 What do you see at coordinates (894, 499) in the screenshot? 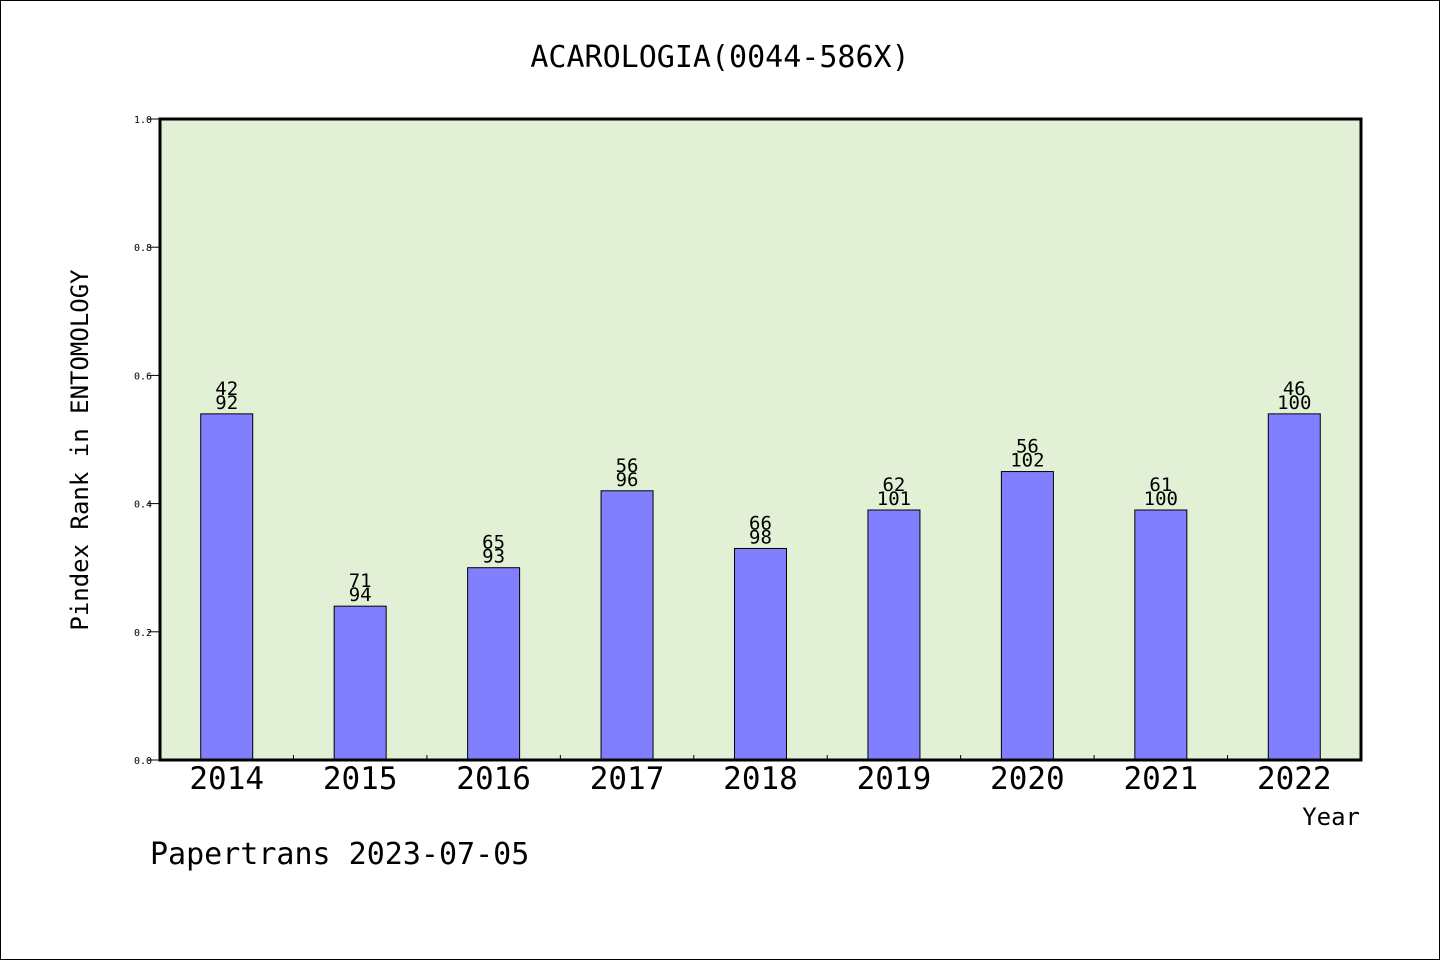
I see `bar-label-bottom: 101` at bounding box center [894, 499].